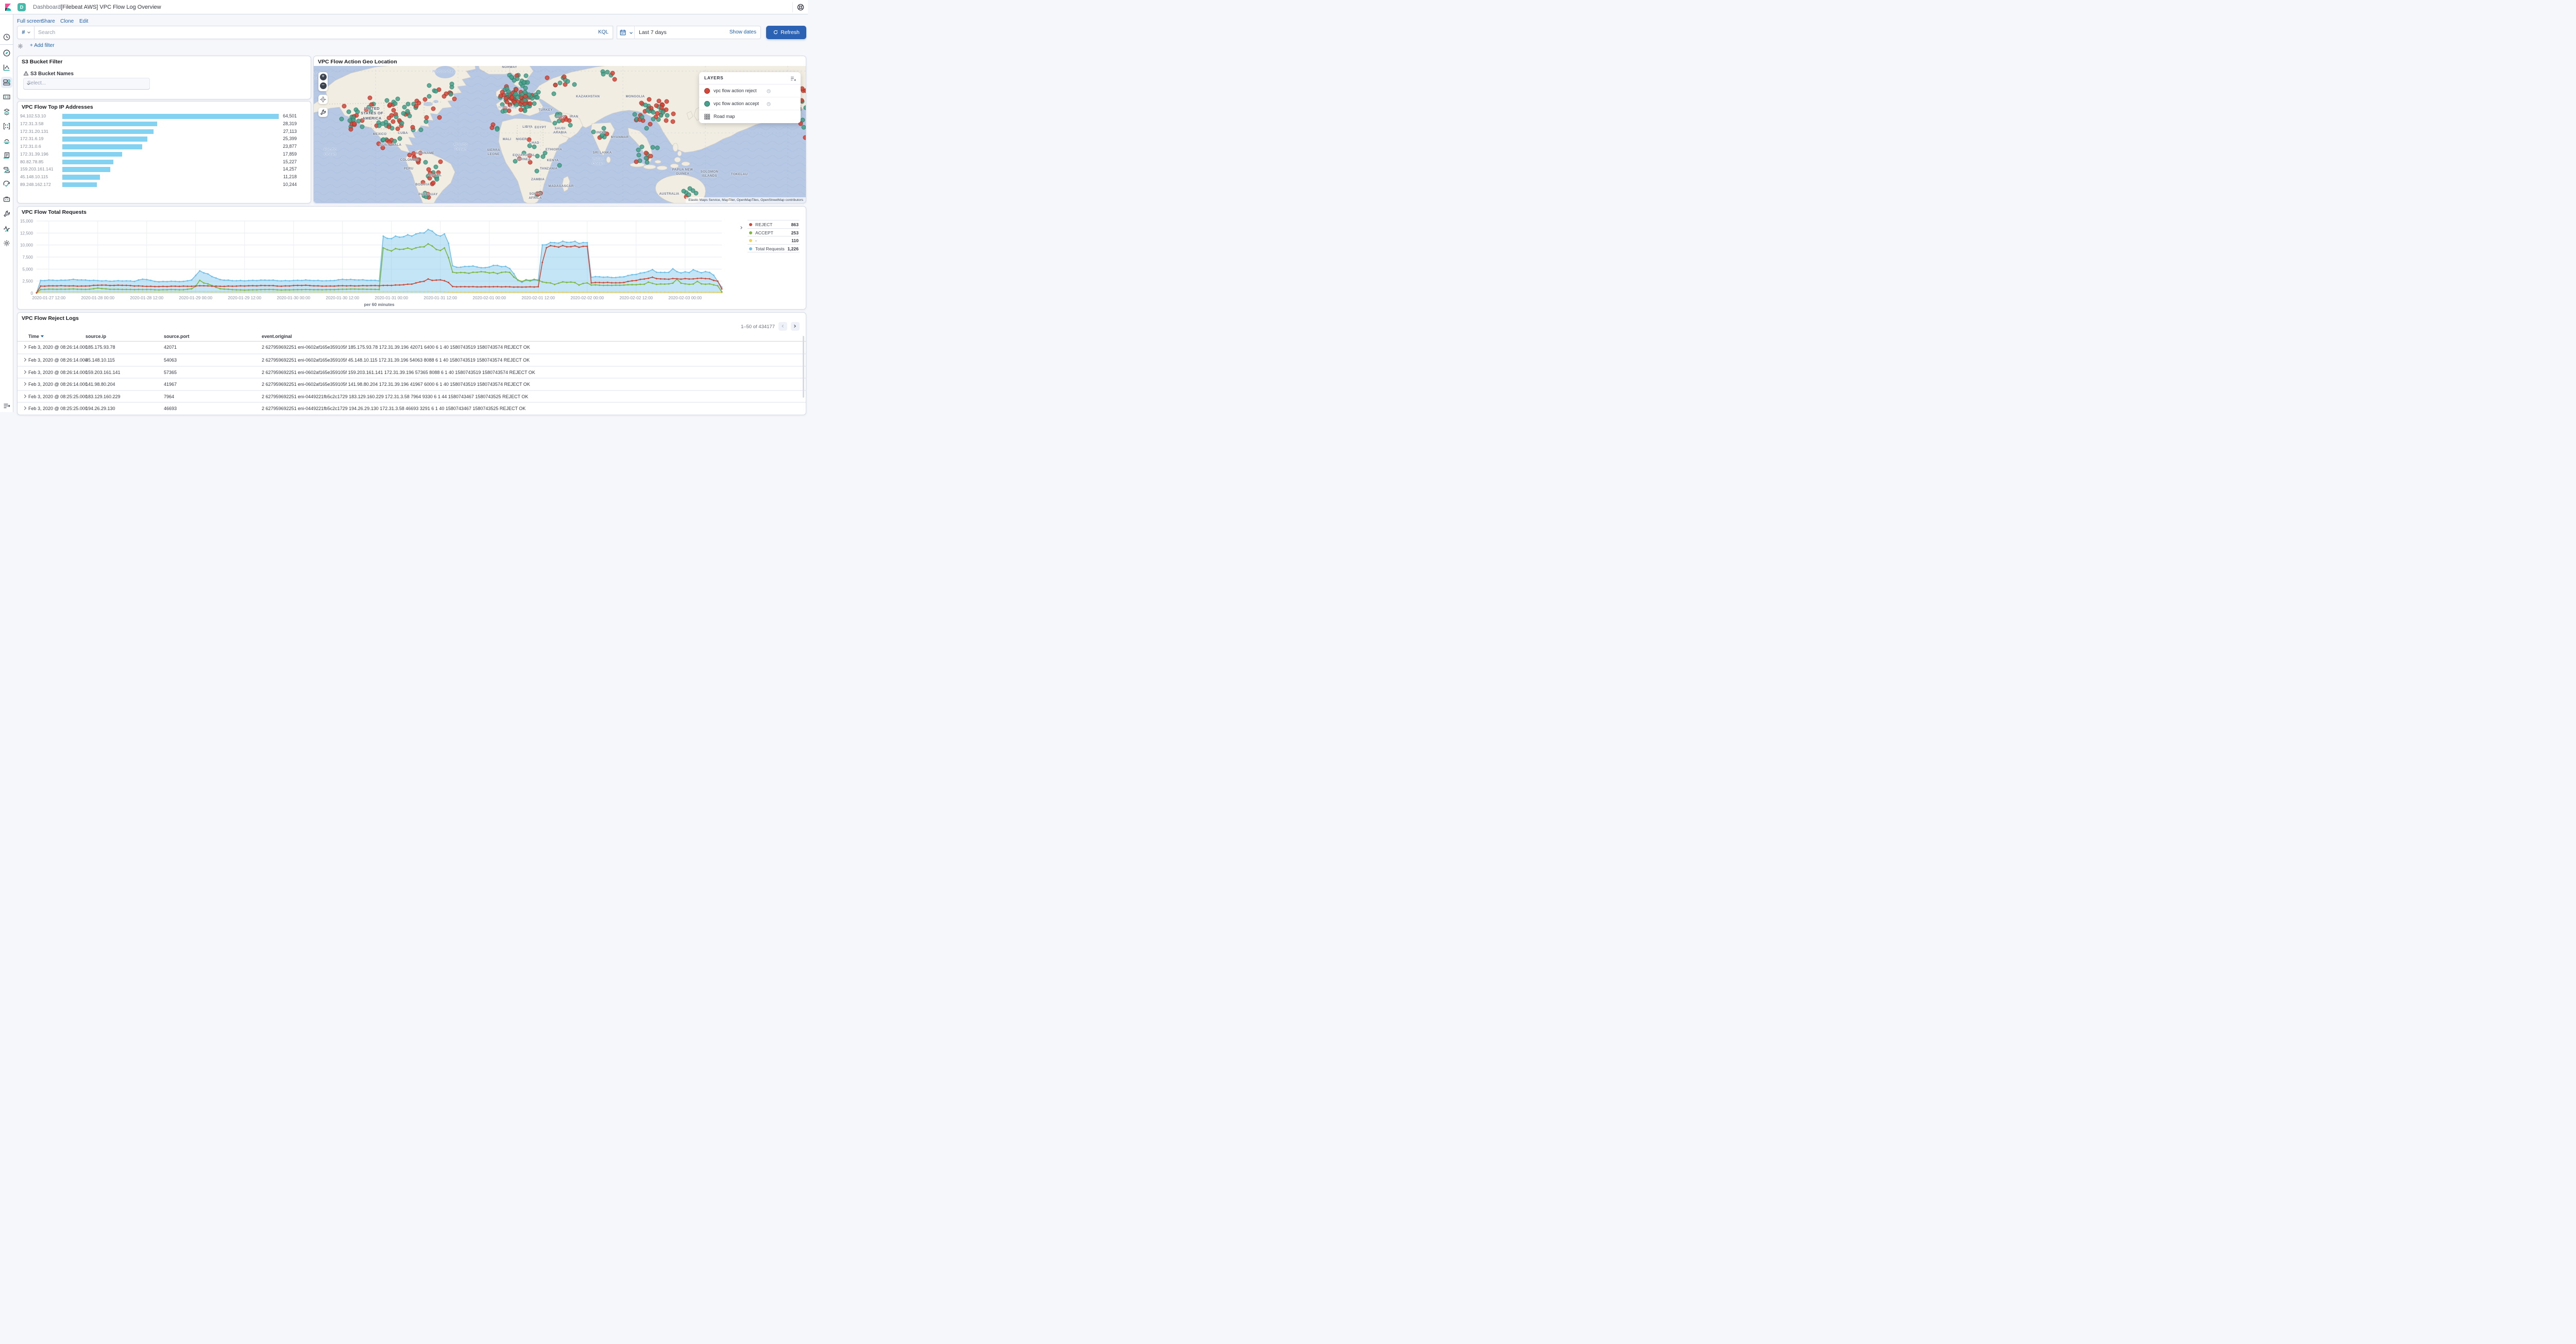 The image size is (2576, 1344). I want to click on panel-title: VPC Flow Total Requests, so click(54, 212).